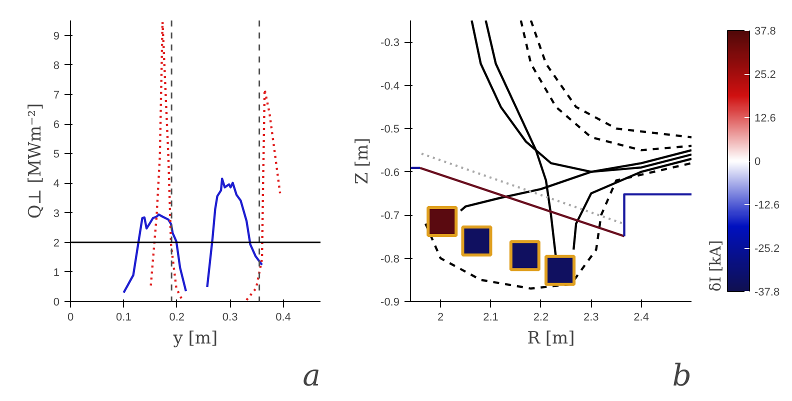  Describe the element at coordinates (715, 266) in the screenshot. I see `color-bar-title: δI [kA]` at that location.